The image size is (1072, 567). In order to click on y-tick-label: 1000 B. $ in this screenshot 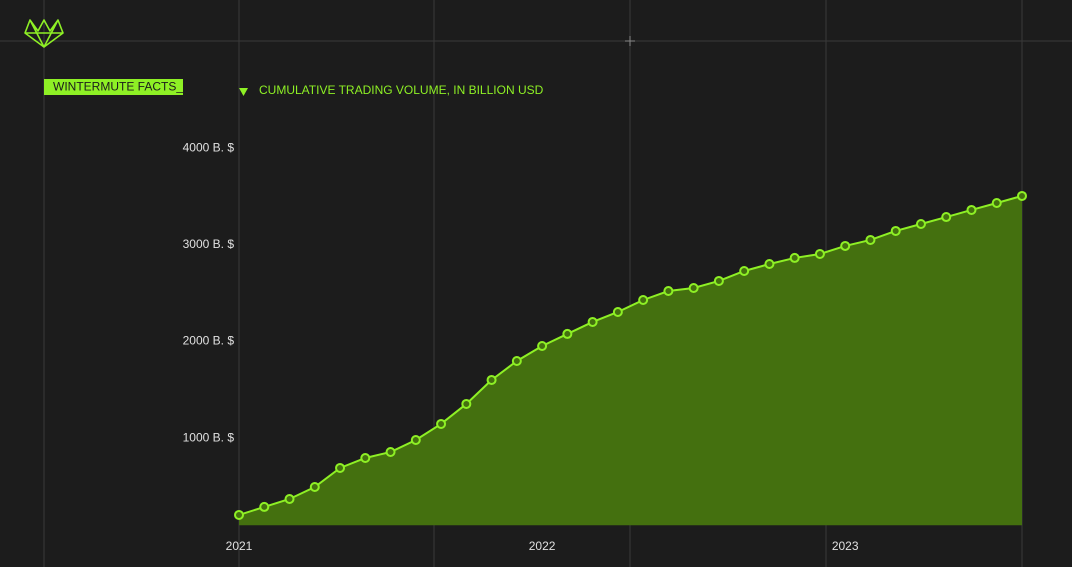, I will do `click(209, 437)`.